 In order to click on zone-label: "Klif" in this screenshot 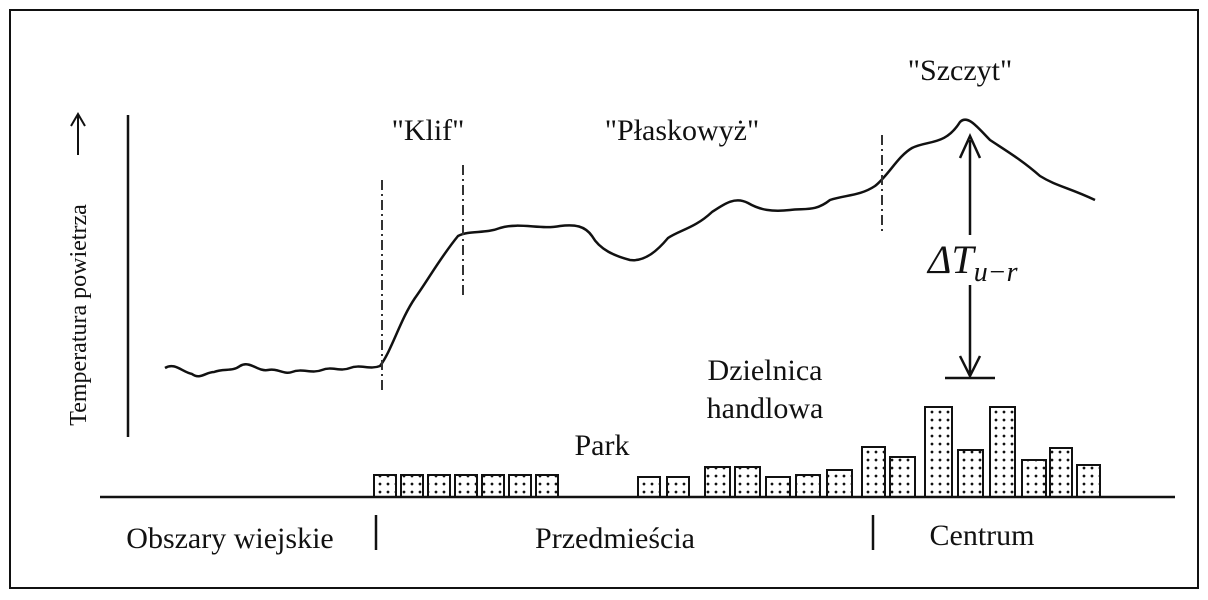, I will do `click(428, 130)`.